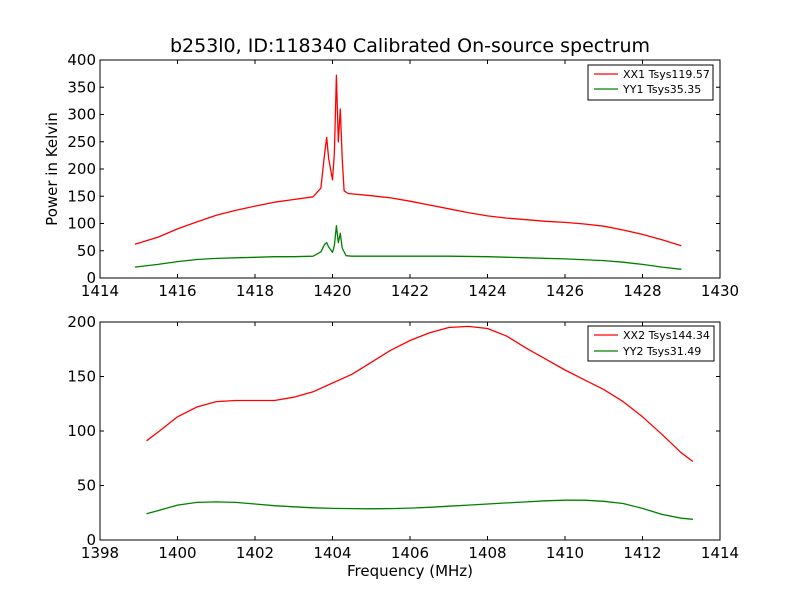 This screenshot has width=800, height=600. What do you see at coordinates (661, 351) in the screenshot?
I see `bottom-legend-label-yy2: YY2 Tsys31.49` at bounding box center [661, 351].